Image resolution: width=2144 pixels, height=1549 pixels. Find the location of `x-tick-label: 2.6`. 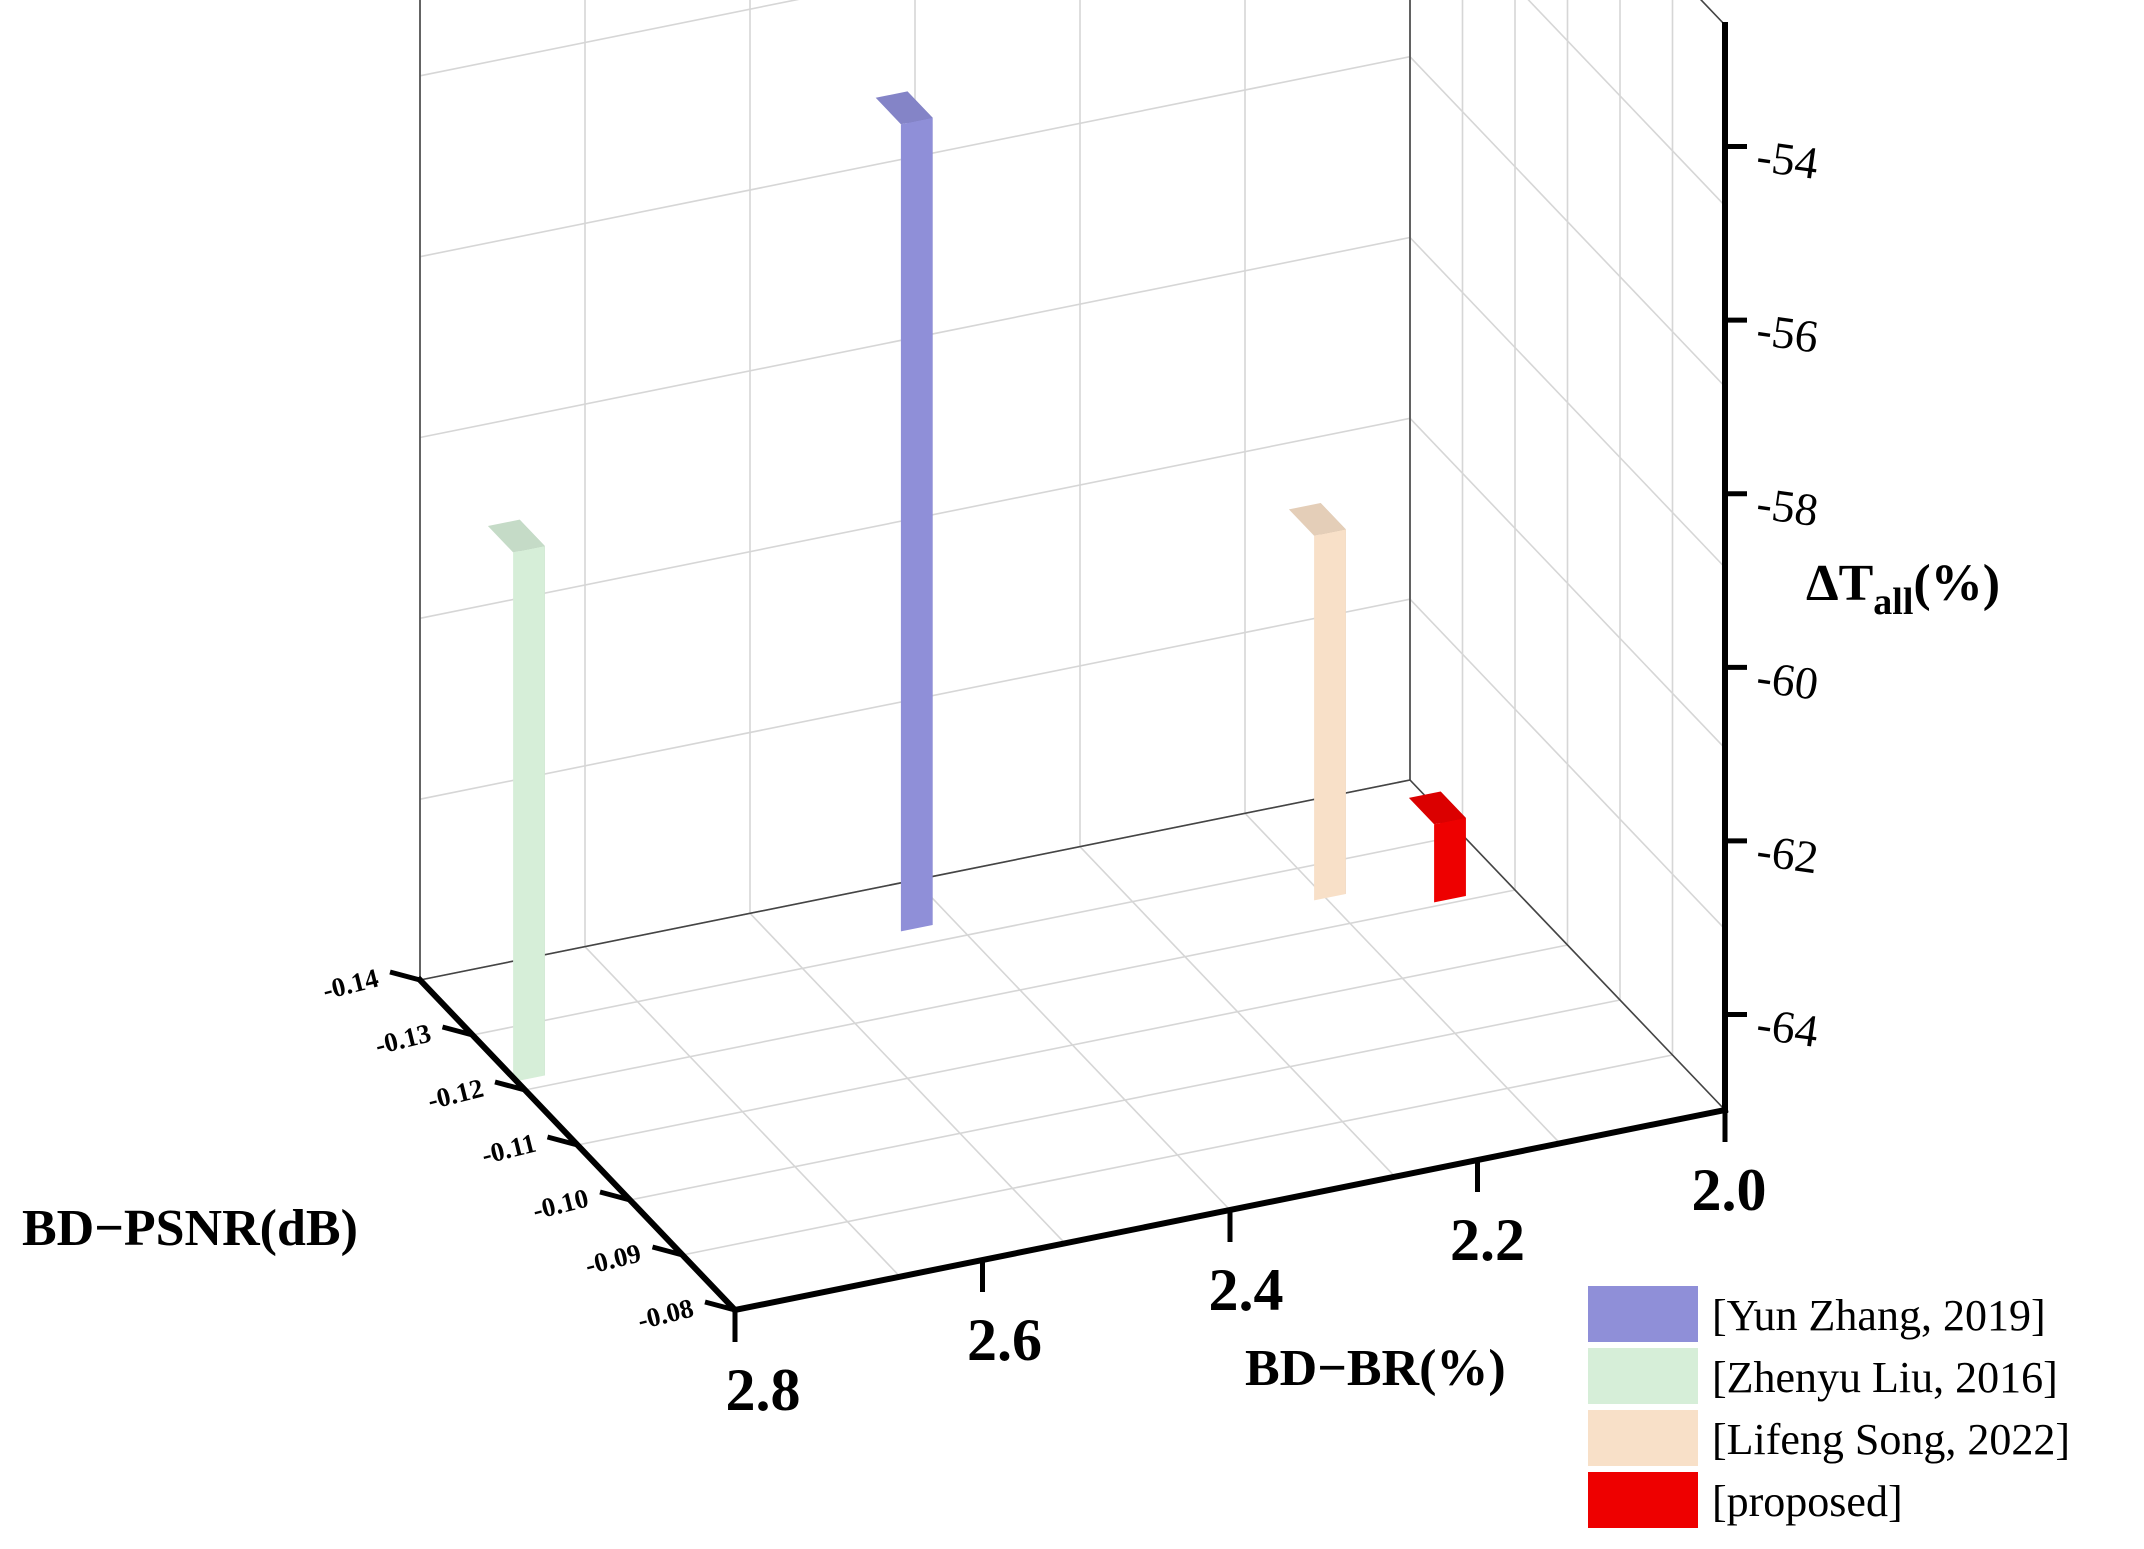

x-tick-label: 2.6 is located at coordinates (1004, 1340).